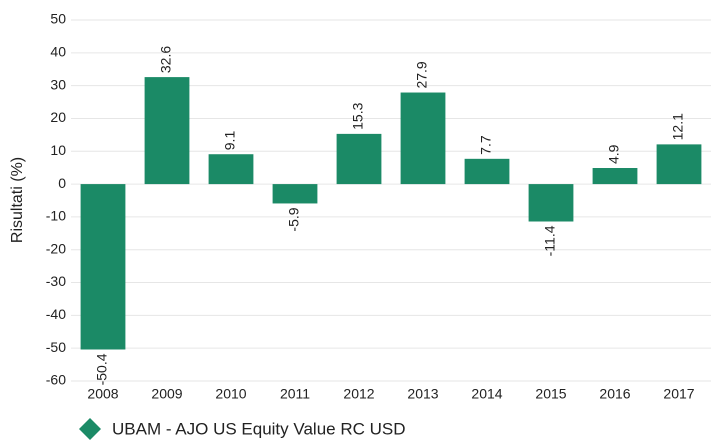 The width and height of the screenshot is (711, 440). What do you see at coordinates (56, 380) in the screenshot?
I see `y-tick-label: -60` at bounding box center [56, 380].